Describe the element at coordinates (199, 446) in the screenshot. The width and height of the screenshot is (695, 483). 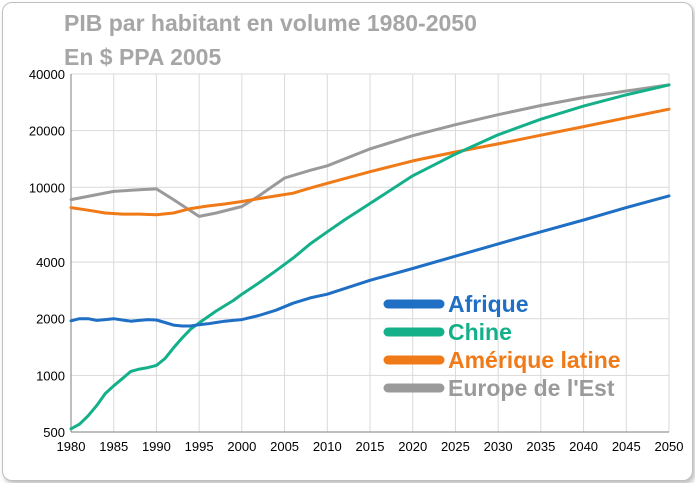
I see `x-tick-label: 1995` at that location.